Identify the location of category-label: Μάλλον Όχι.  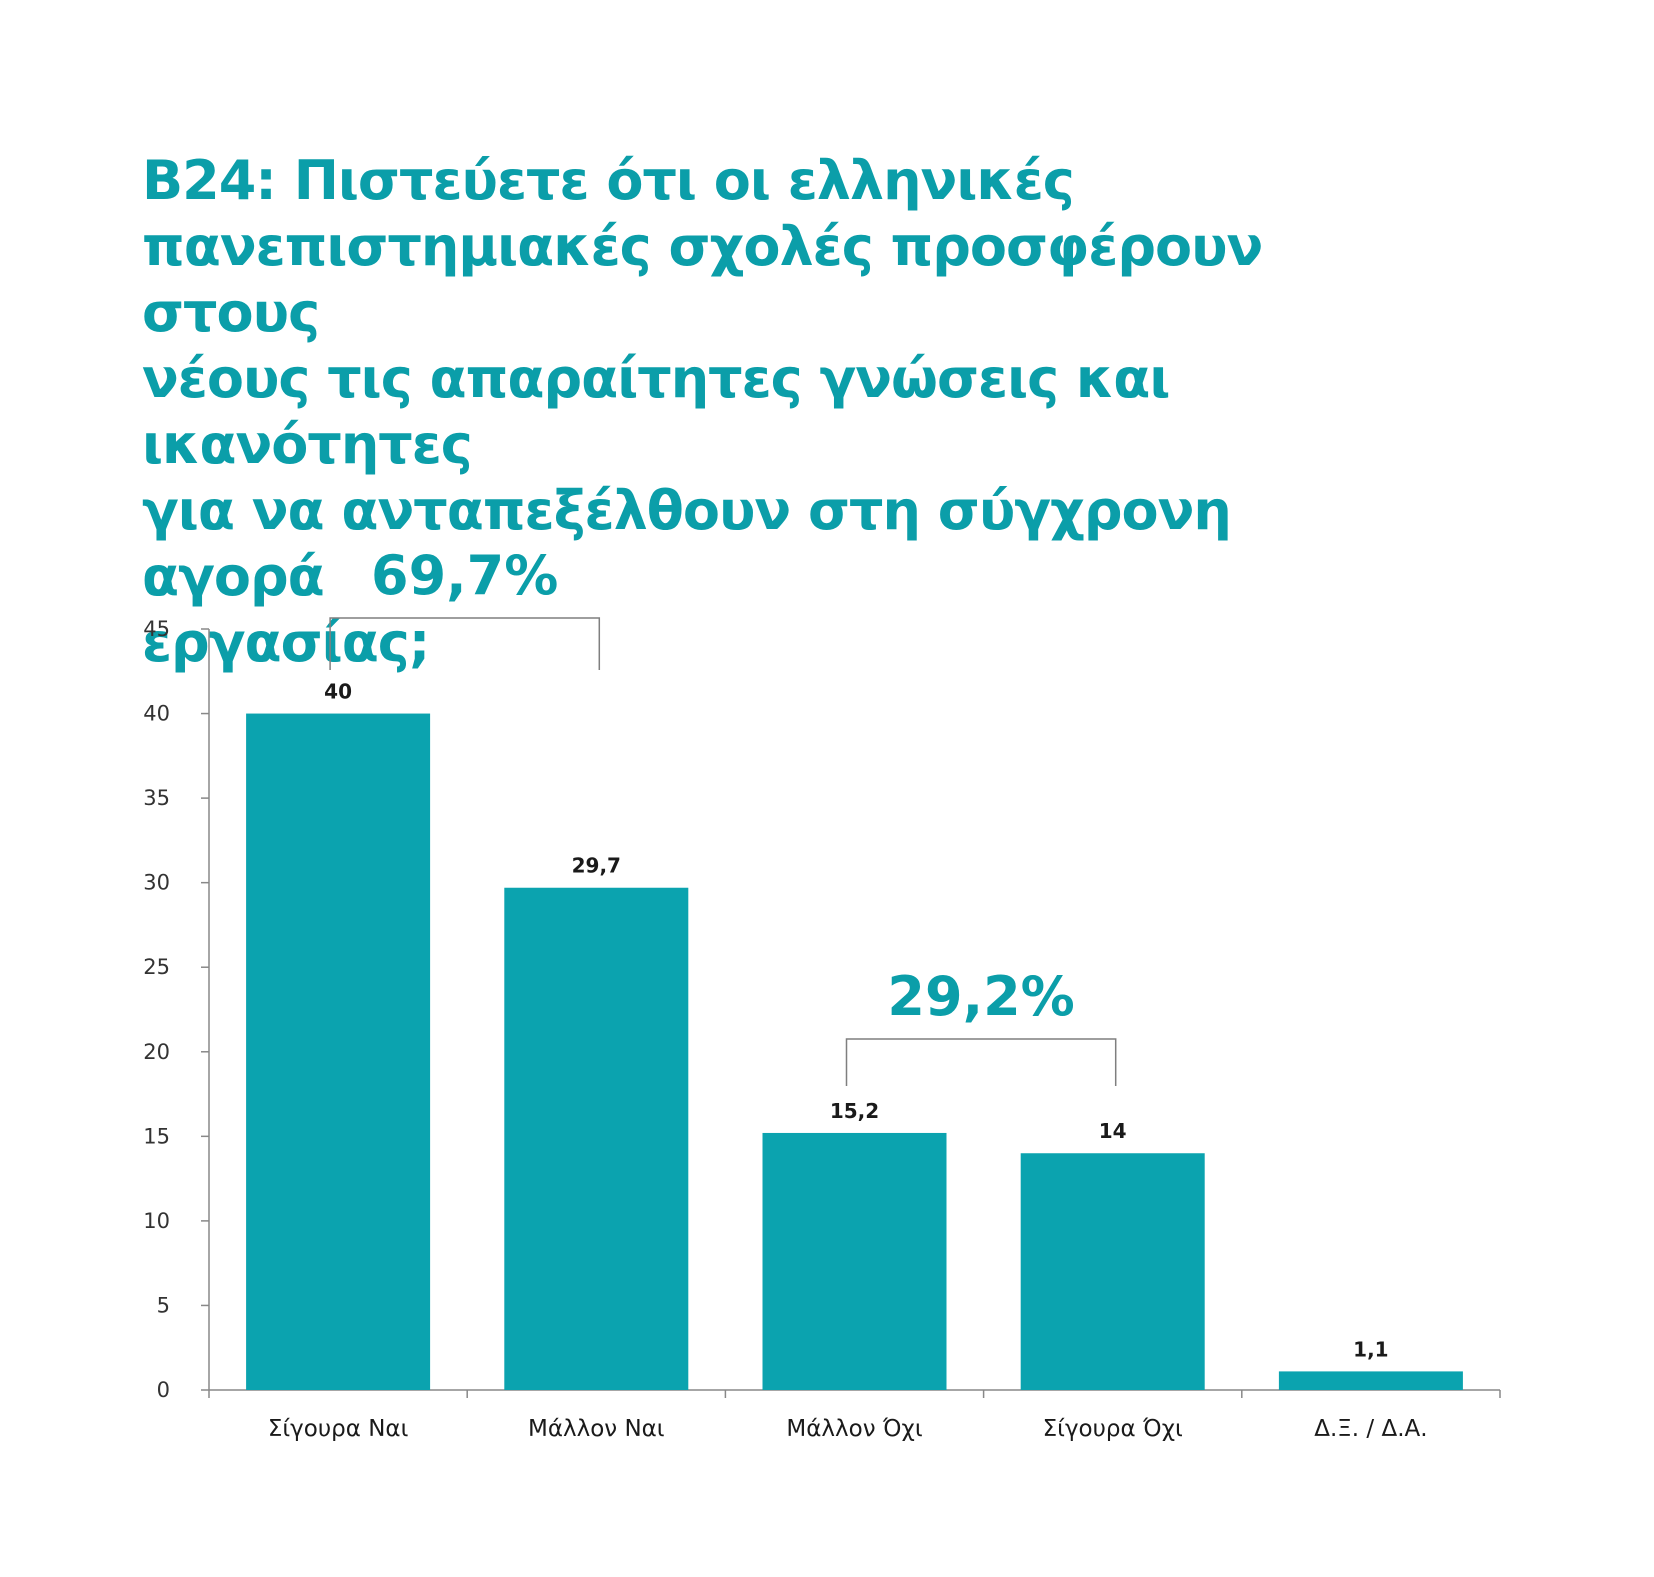
(854, 1429).